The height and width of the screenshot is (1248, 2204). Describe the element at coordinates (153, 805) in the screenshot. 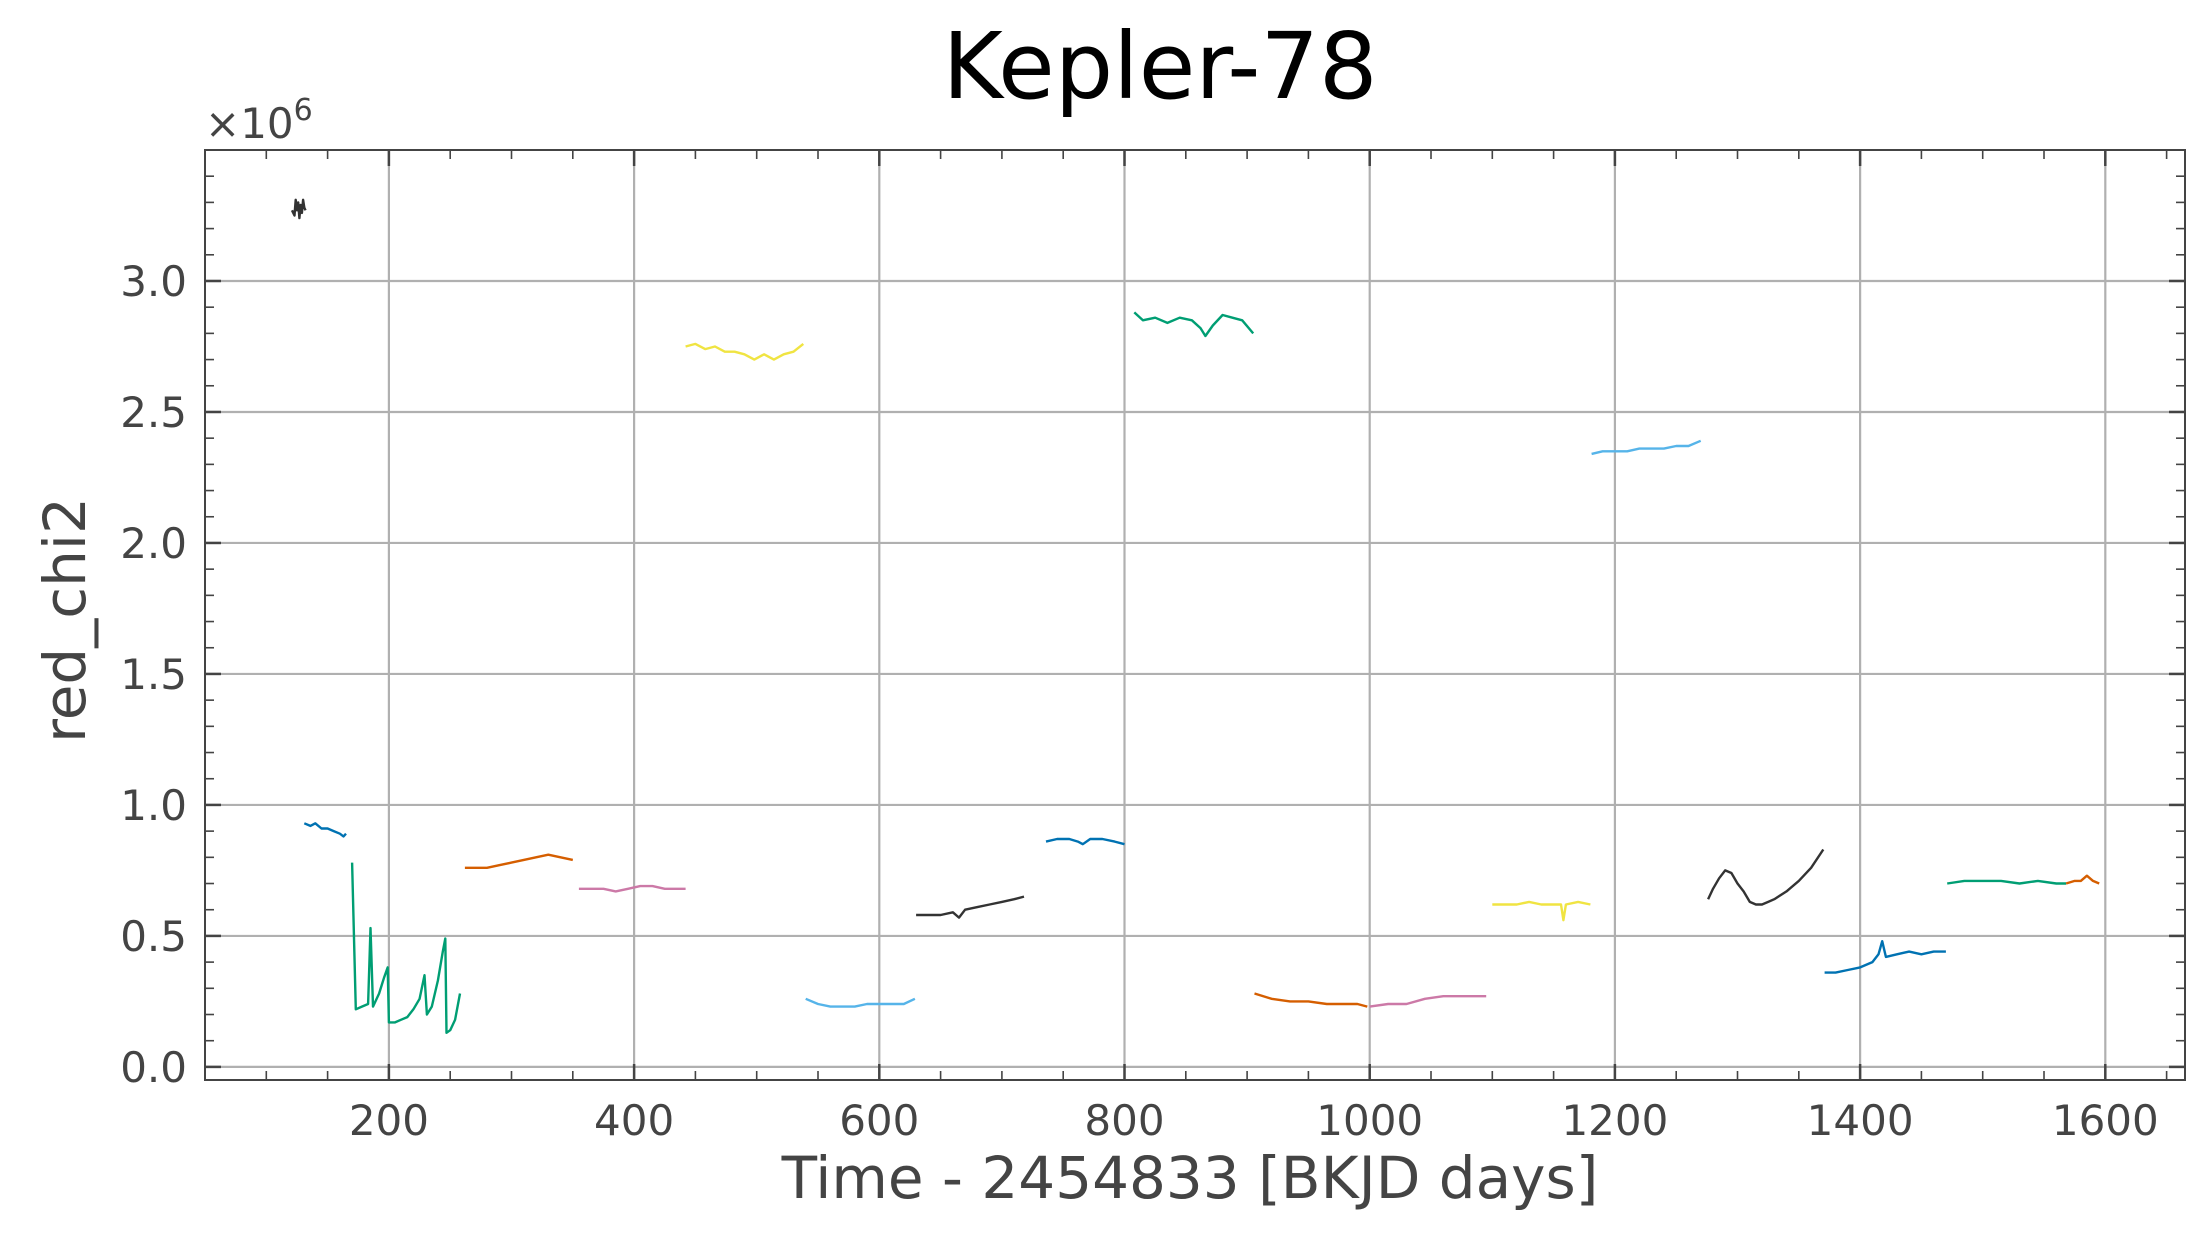

I see `y-tick-label: 1.0` at that location.